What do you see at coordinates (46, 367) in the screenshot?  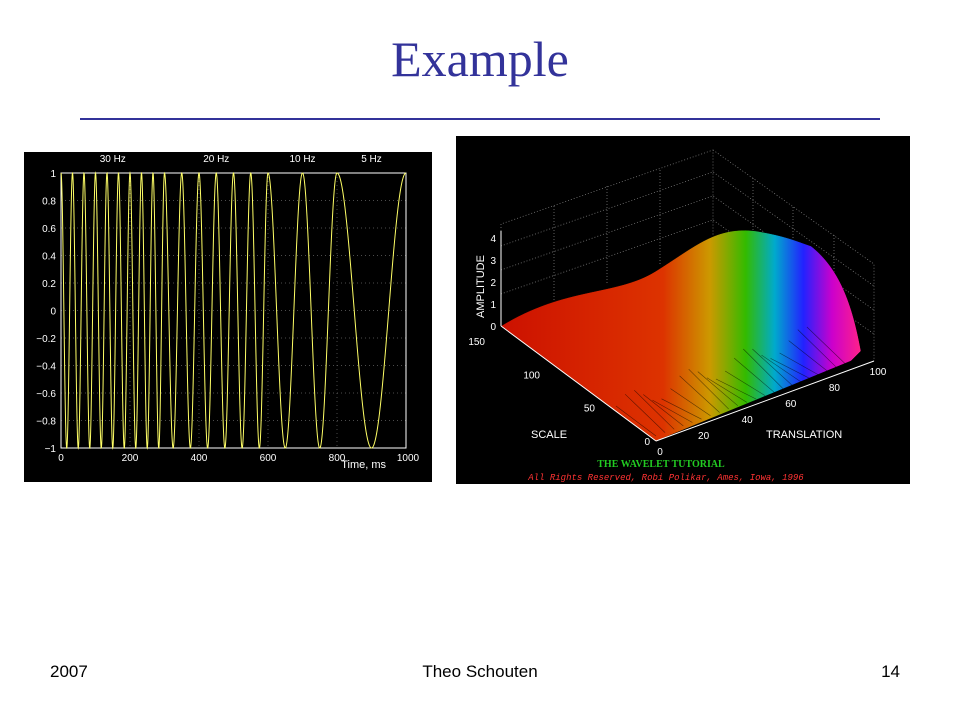 I see `y-tick-label: −0.4` at bounding box center [46, 367].